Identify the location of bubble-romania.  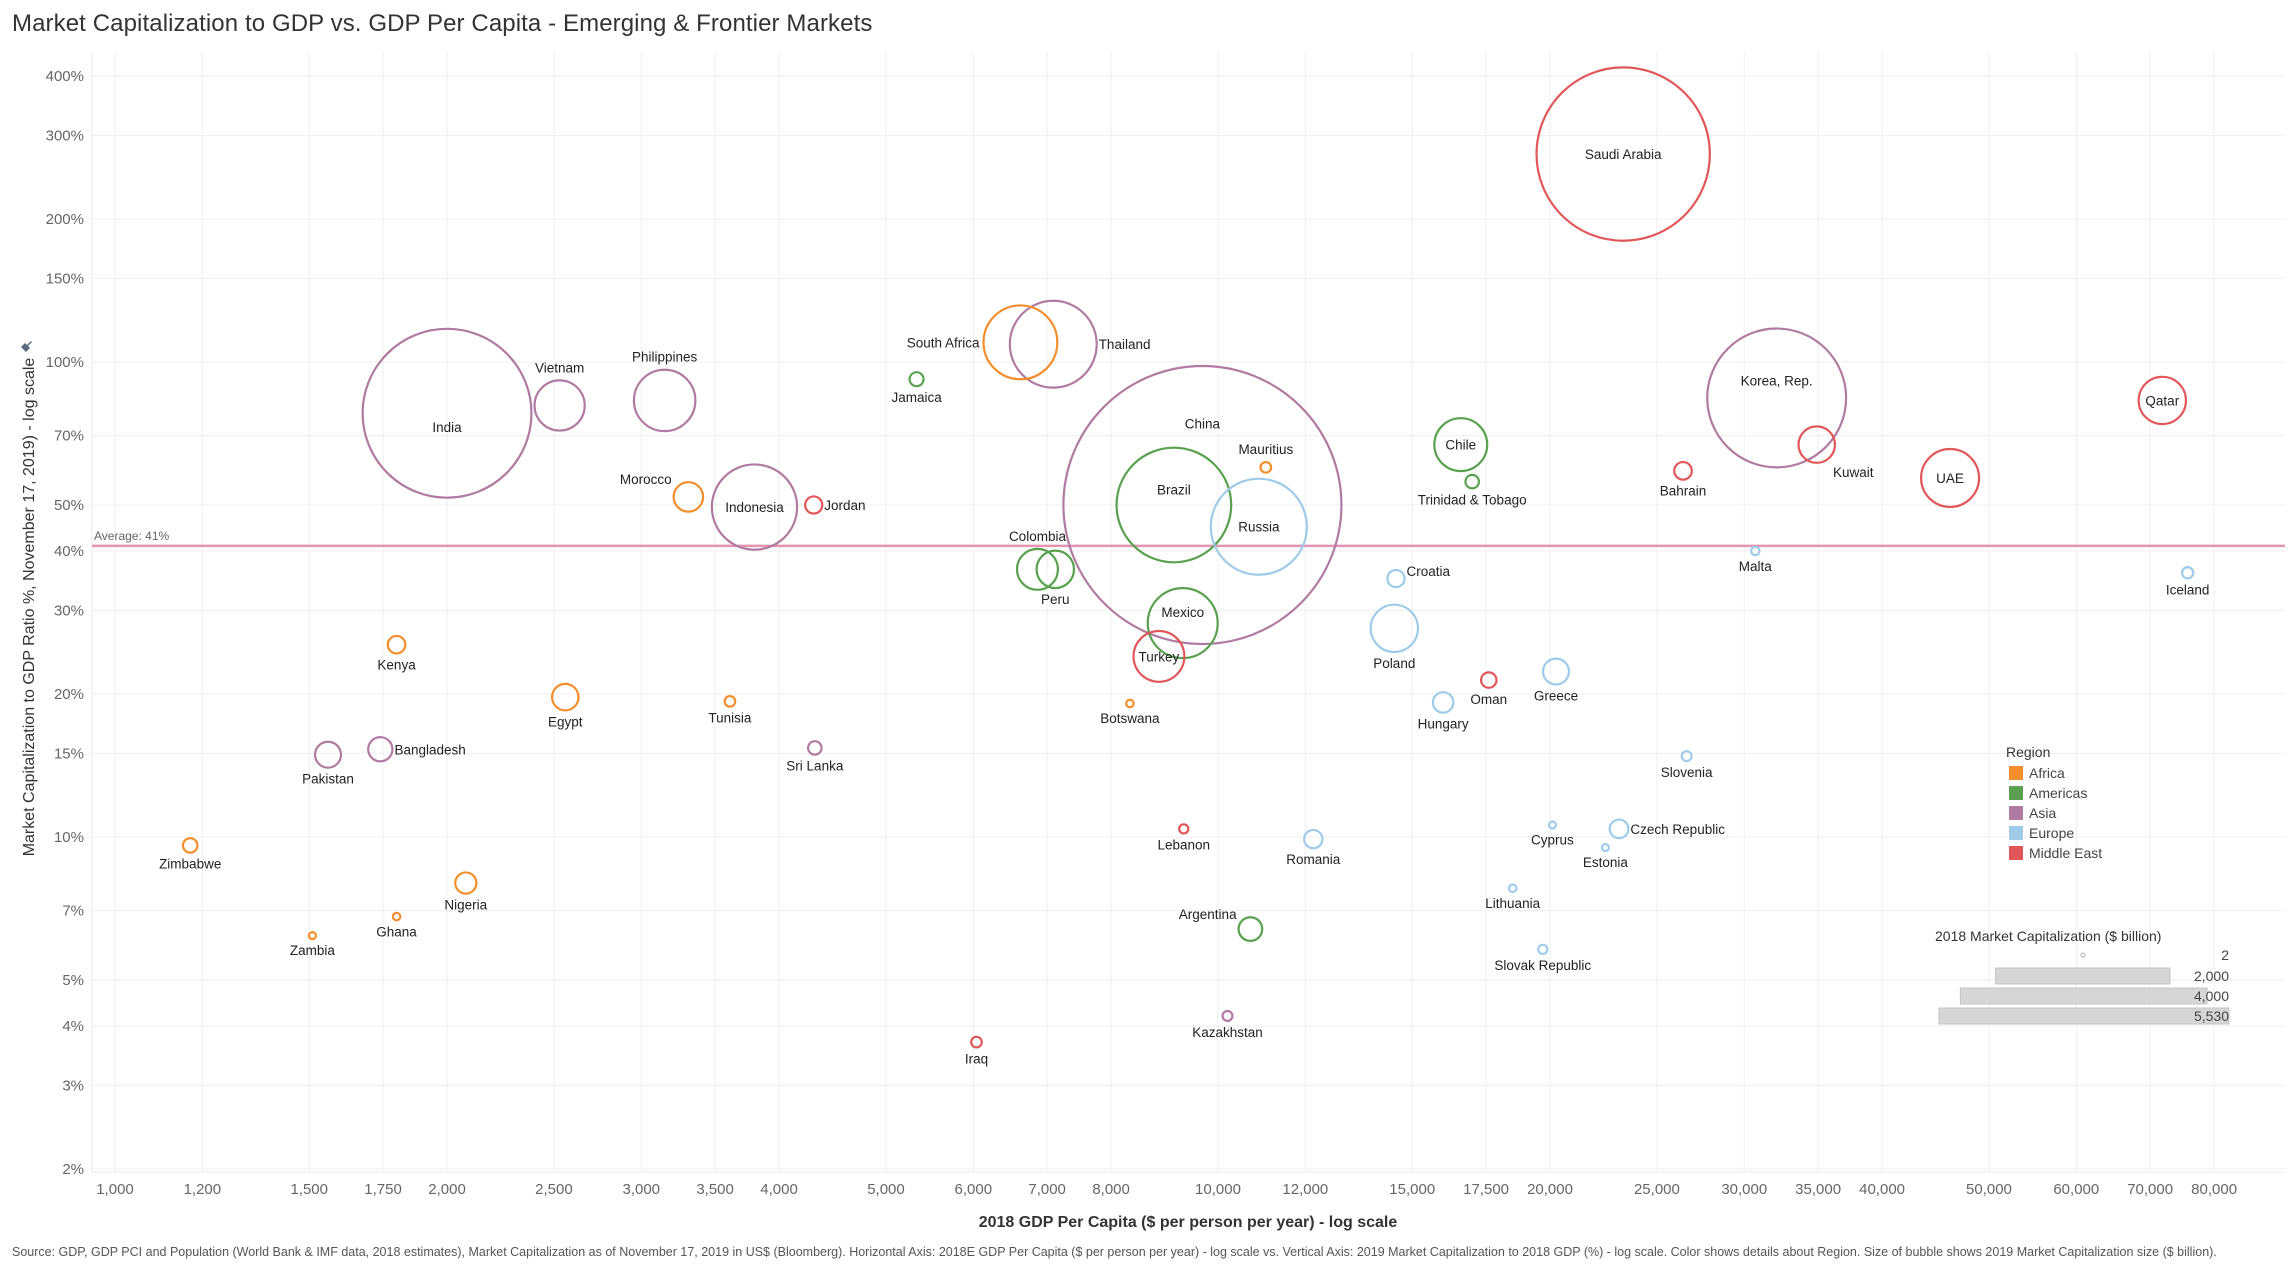
(1313, 839).